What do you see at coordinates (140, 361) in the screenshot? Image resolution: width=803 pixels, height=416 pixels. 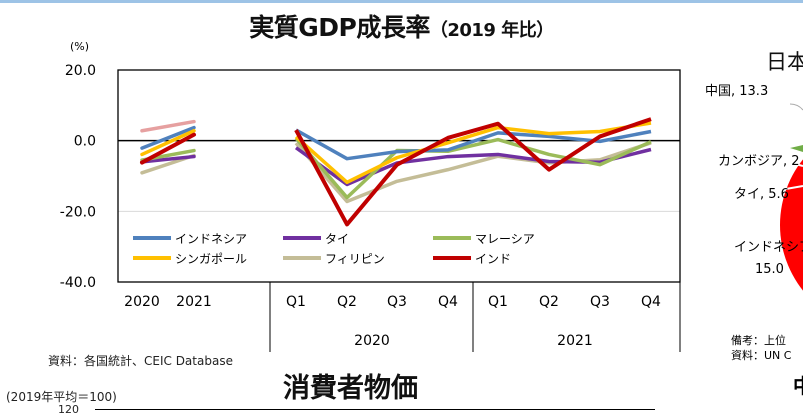 I see `source-note: 資料：各国統計、CEIC Database` at bounding box center [140, 361].